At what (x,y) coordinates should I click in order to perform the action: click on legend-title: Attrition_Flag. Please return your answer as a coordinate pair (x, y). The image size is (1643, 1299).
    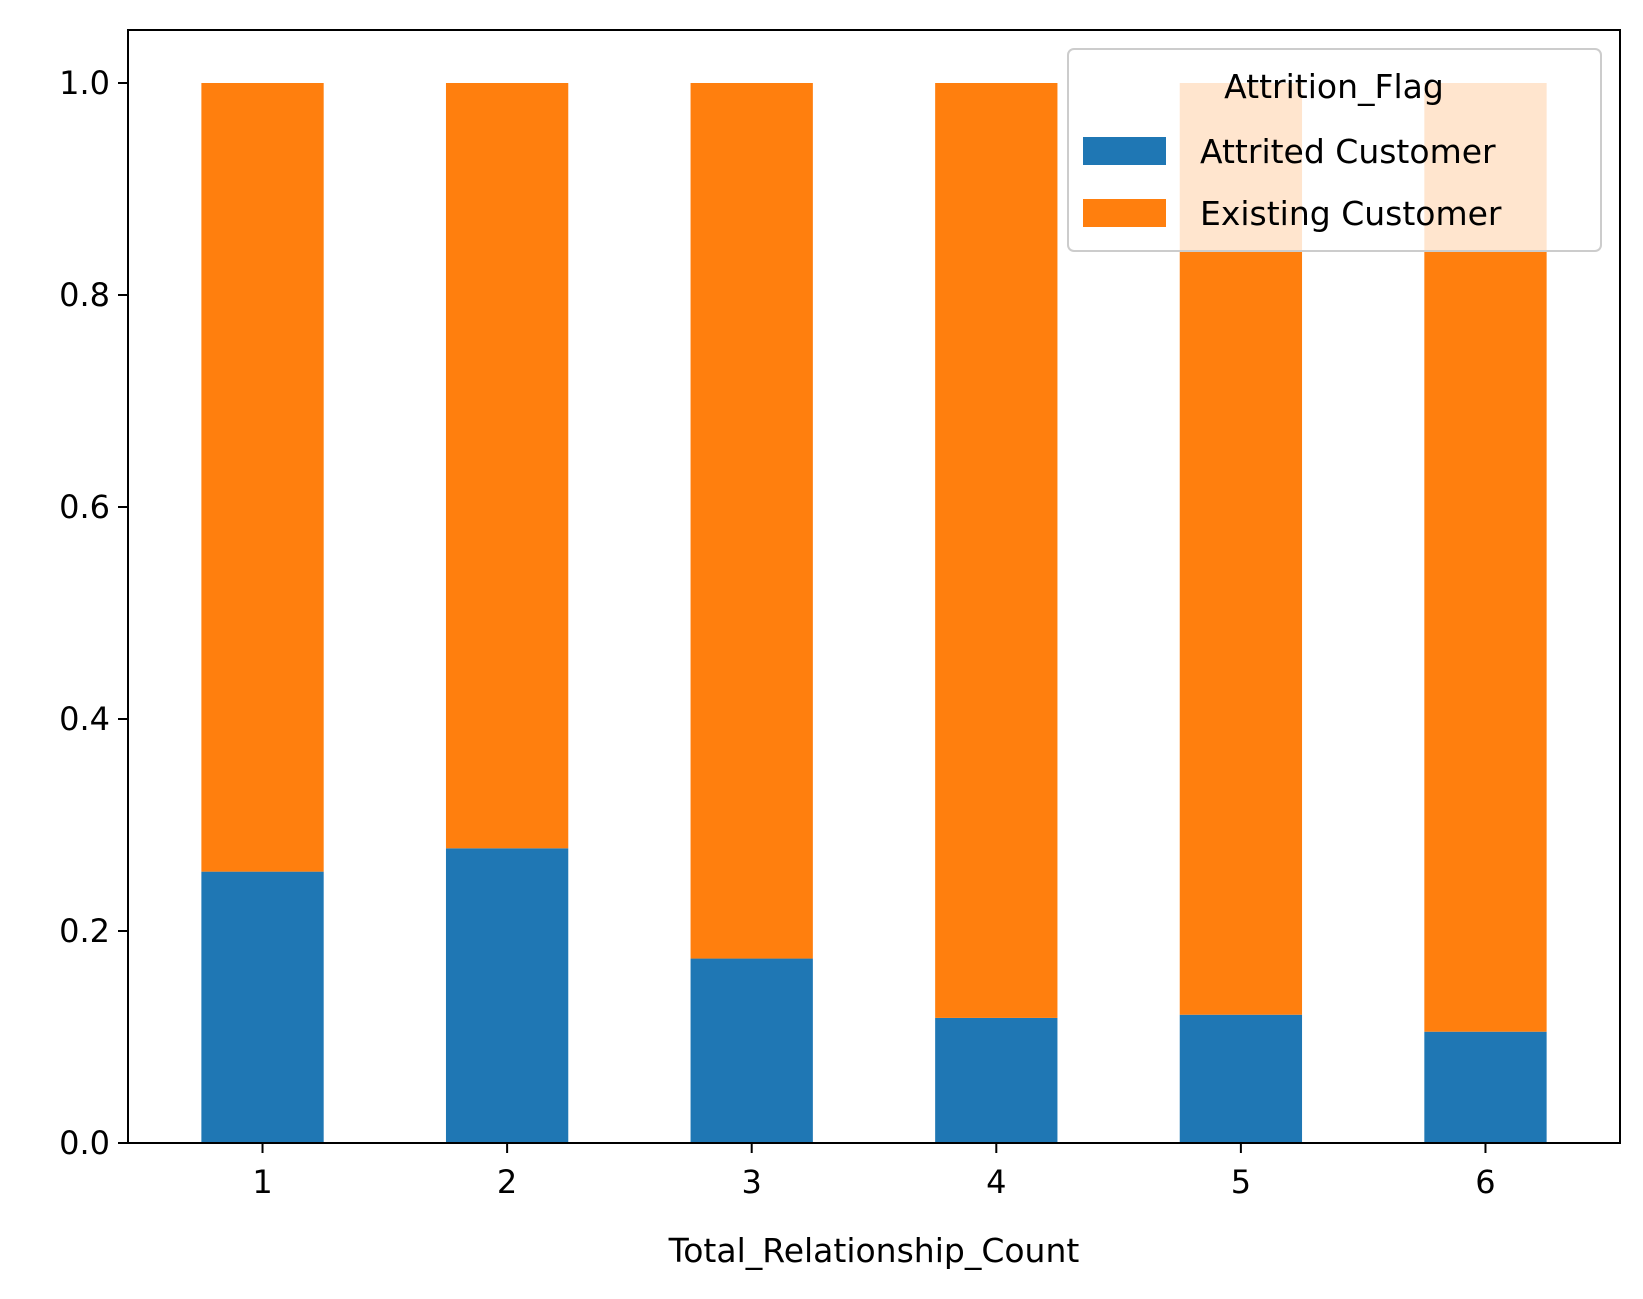
    Looking at the image, I should click on (1334, 86).